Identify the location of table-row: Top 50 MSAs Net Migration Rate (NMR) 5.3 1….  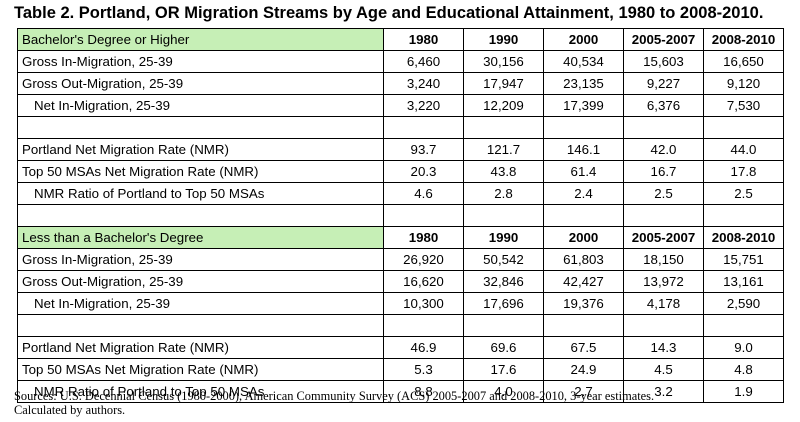
(400, 369).